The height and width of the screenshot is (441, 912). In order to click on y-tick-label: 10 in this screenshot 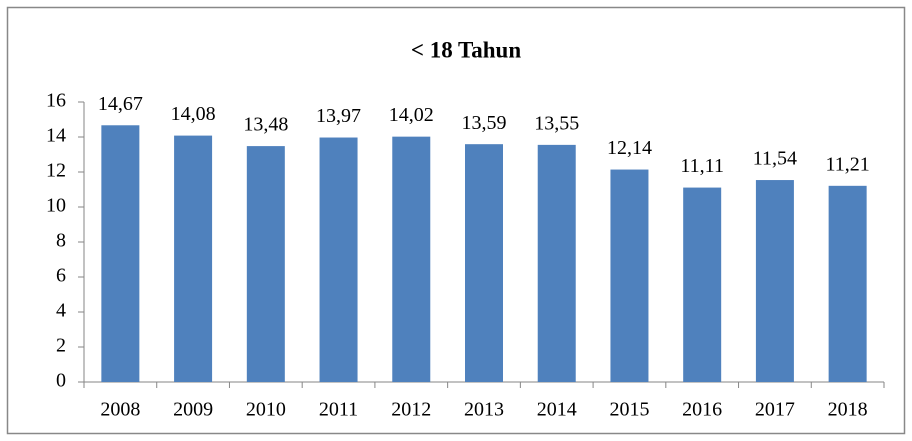, I will do `click(56, 206)`.